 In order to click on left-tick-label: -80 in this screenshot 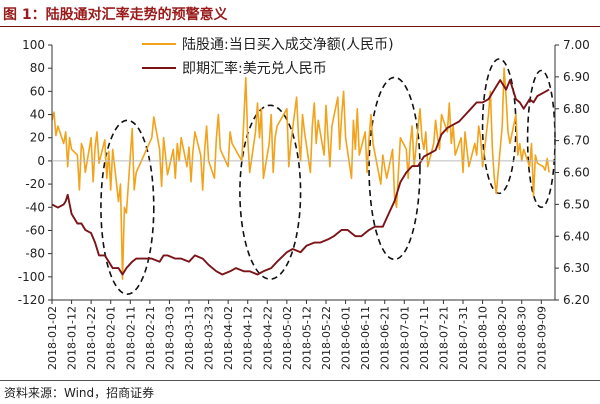, I will do `click(35, 254)`.